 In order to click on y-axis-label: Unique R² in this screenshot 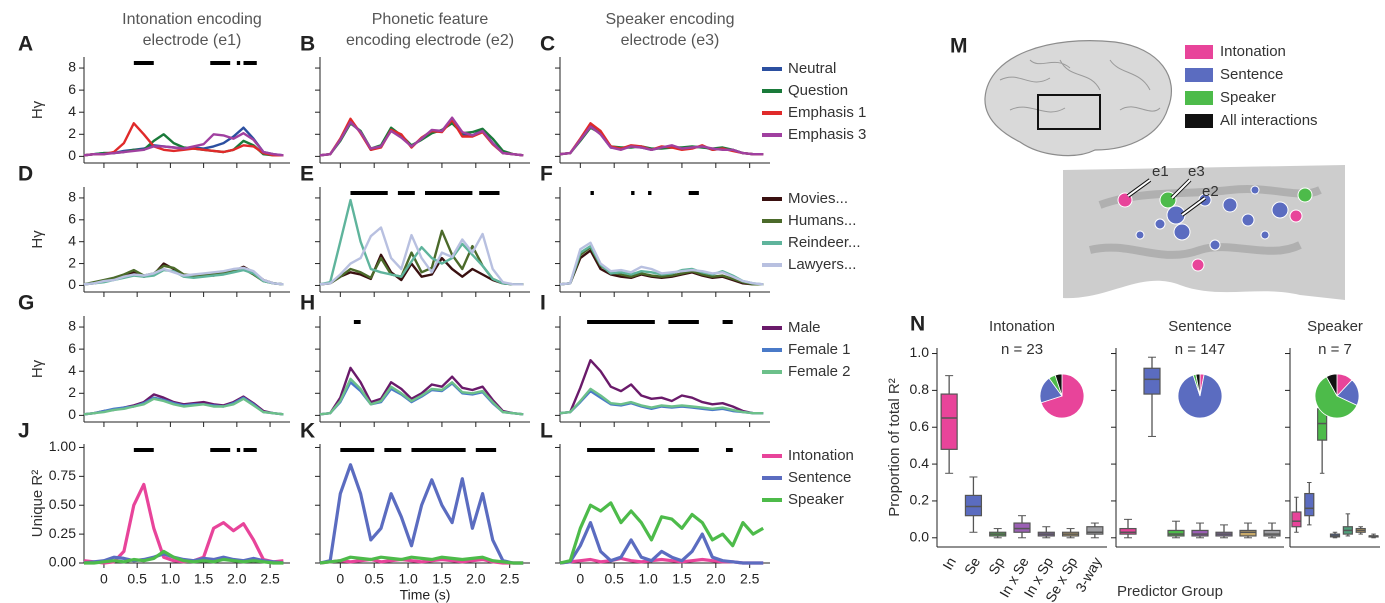, I will do `click(37, 504)`.